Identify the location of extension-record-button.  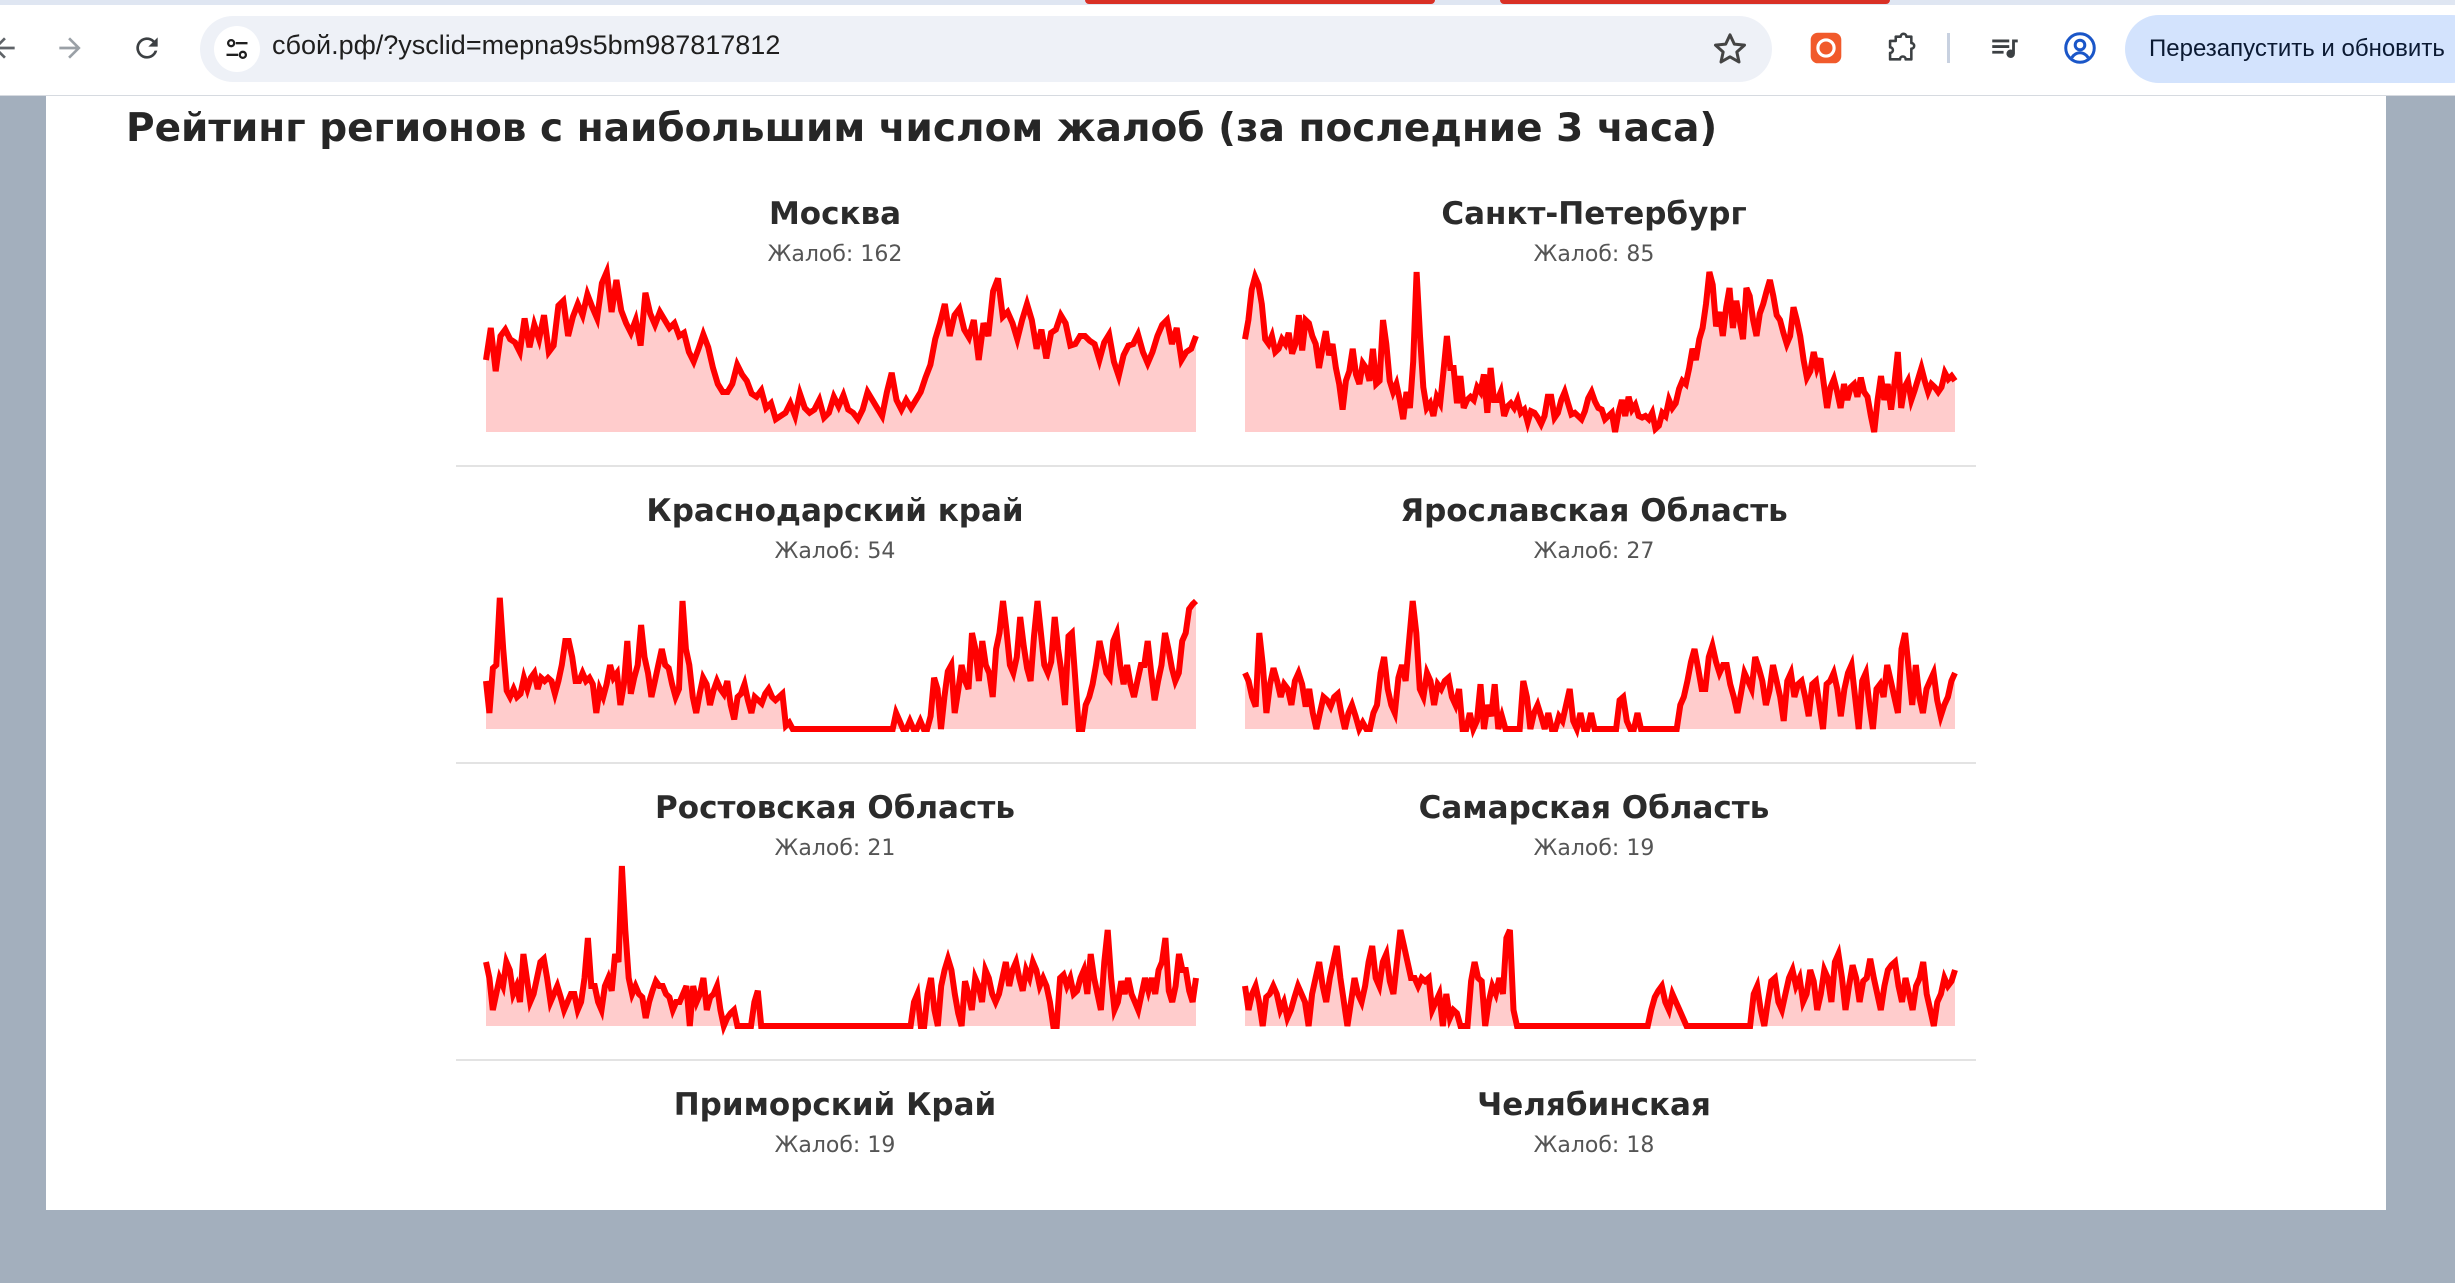
(1826, 48).